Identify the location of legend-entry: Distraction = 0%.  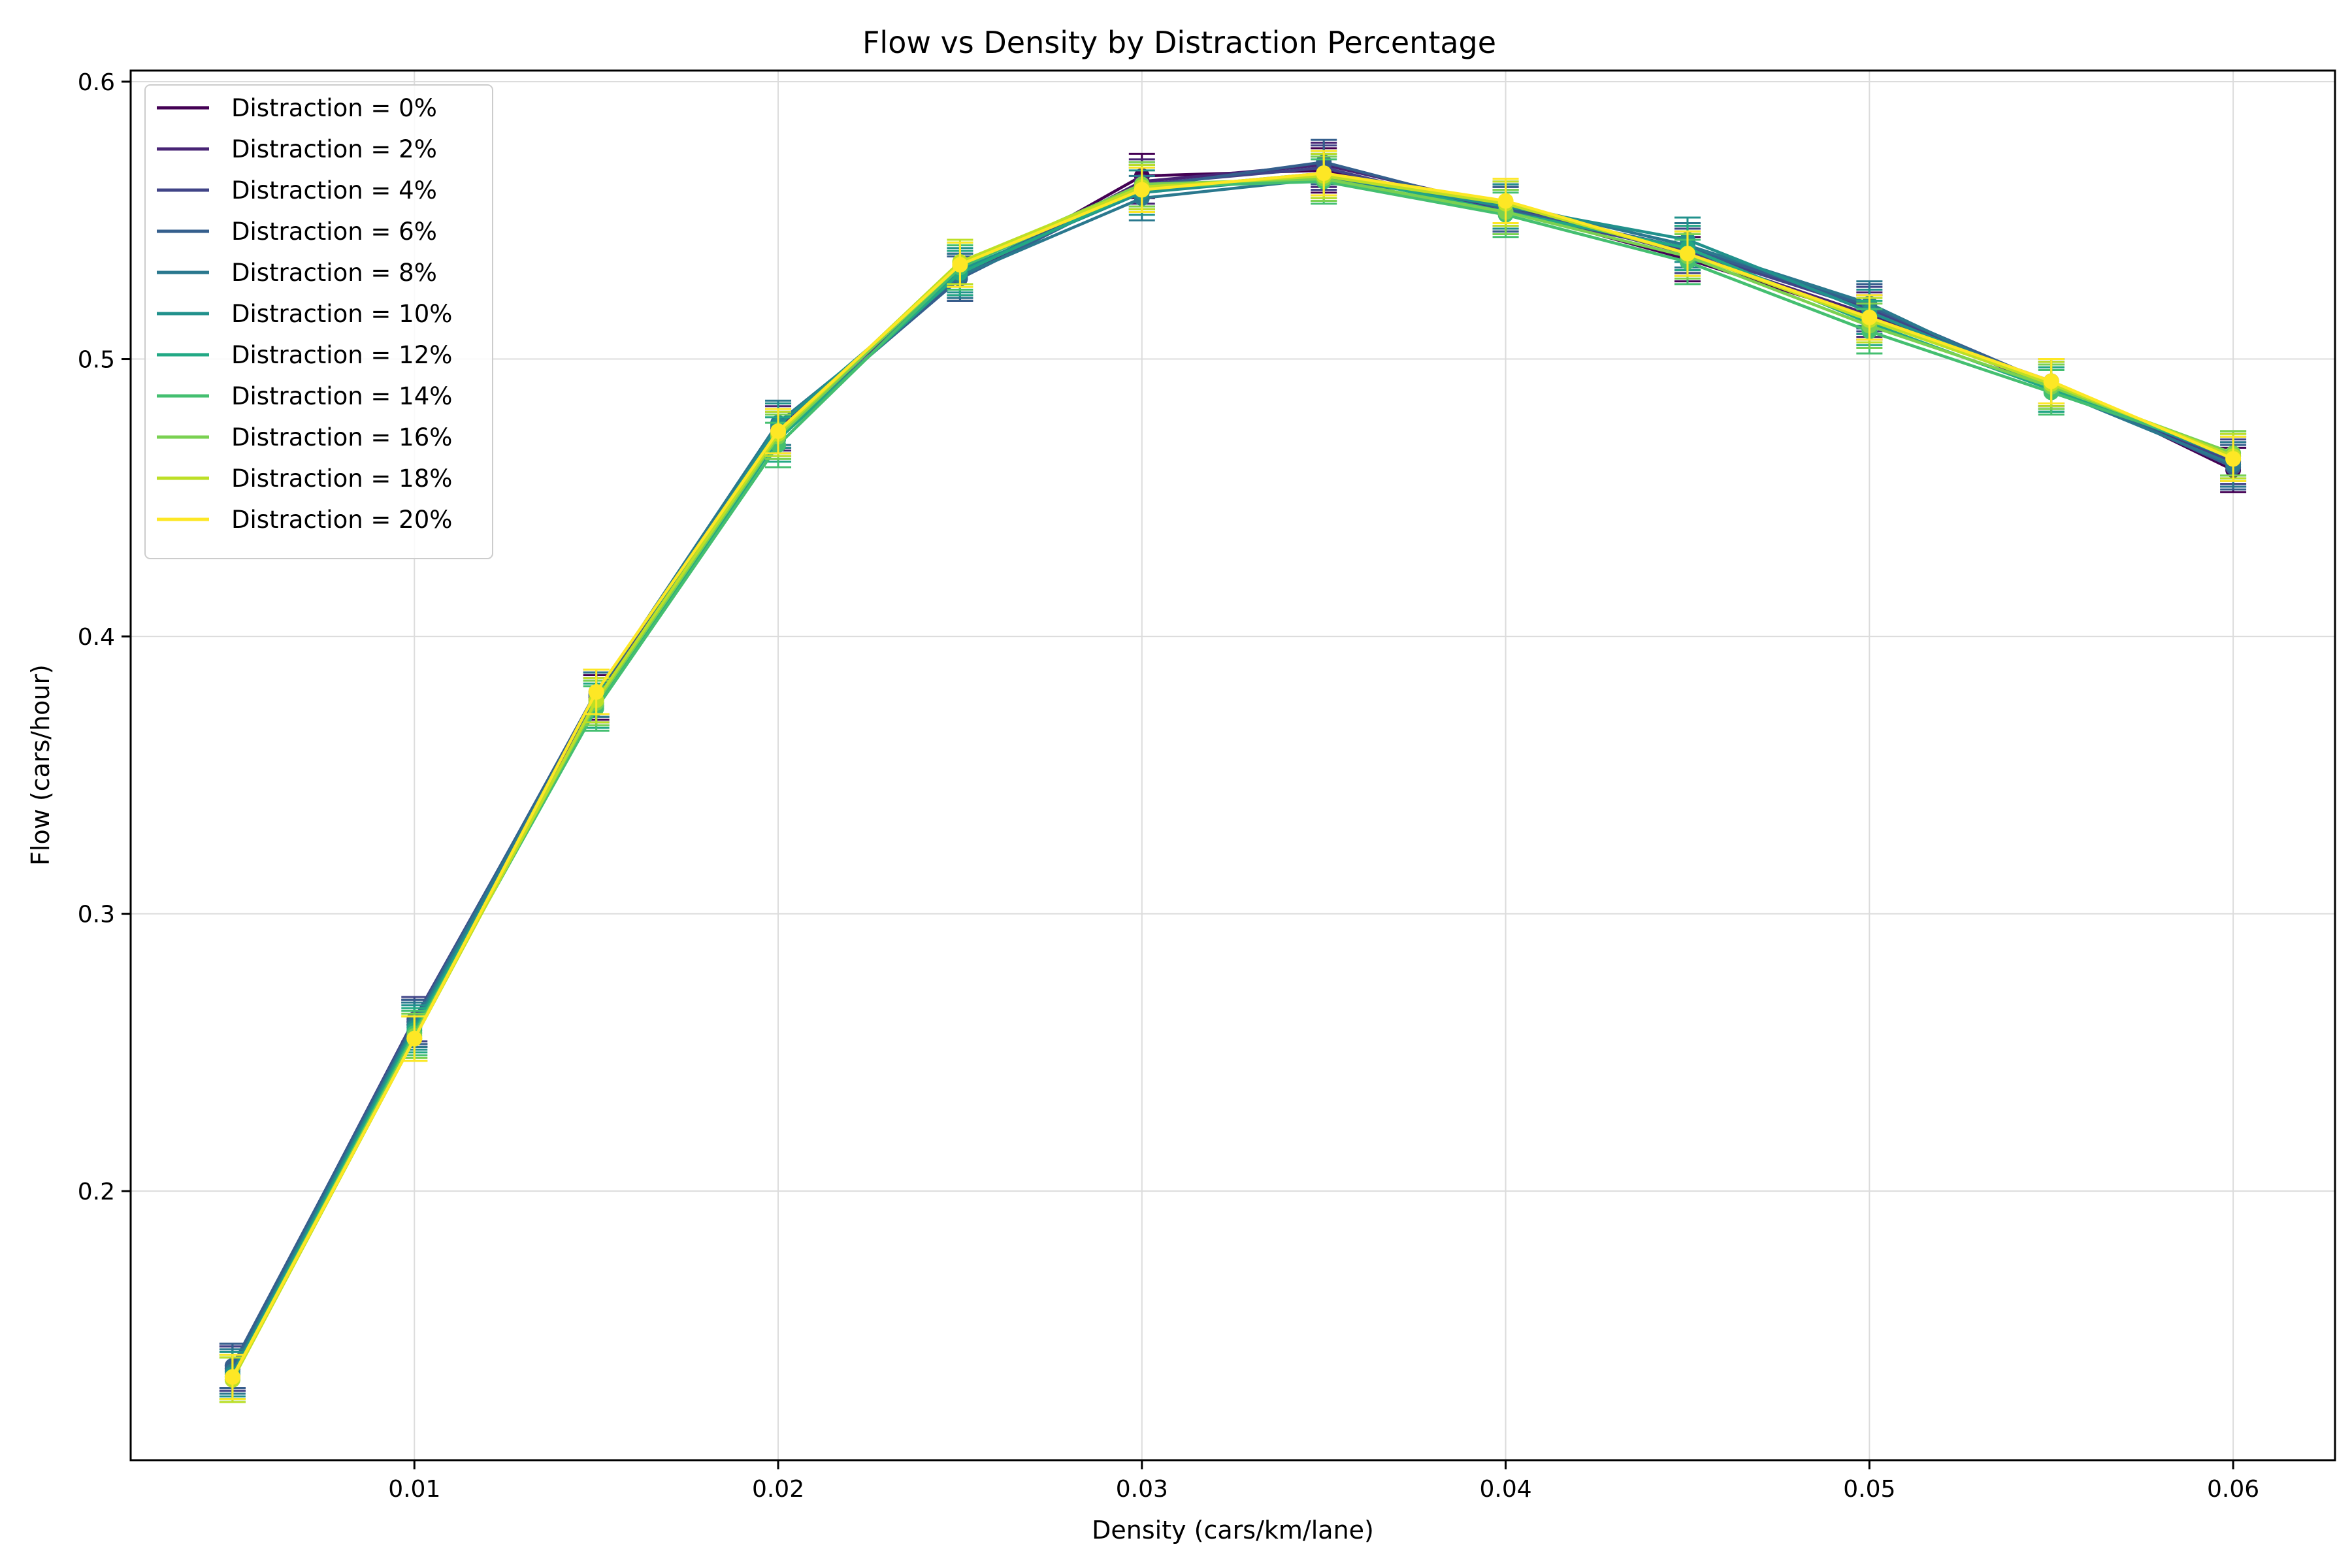
(297, 108).